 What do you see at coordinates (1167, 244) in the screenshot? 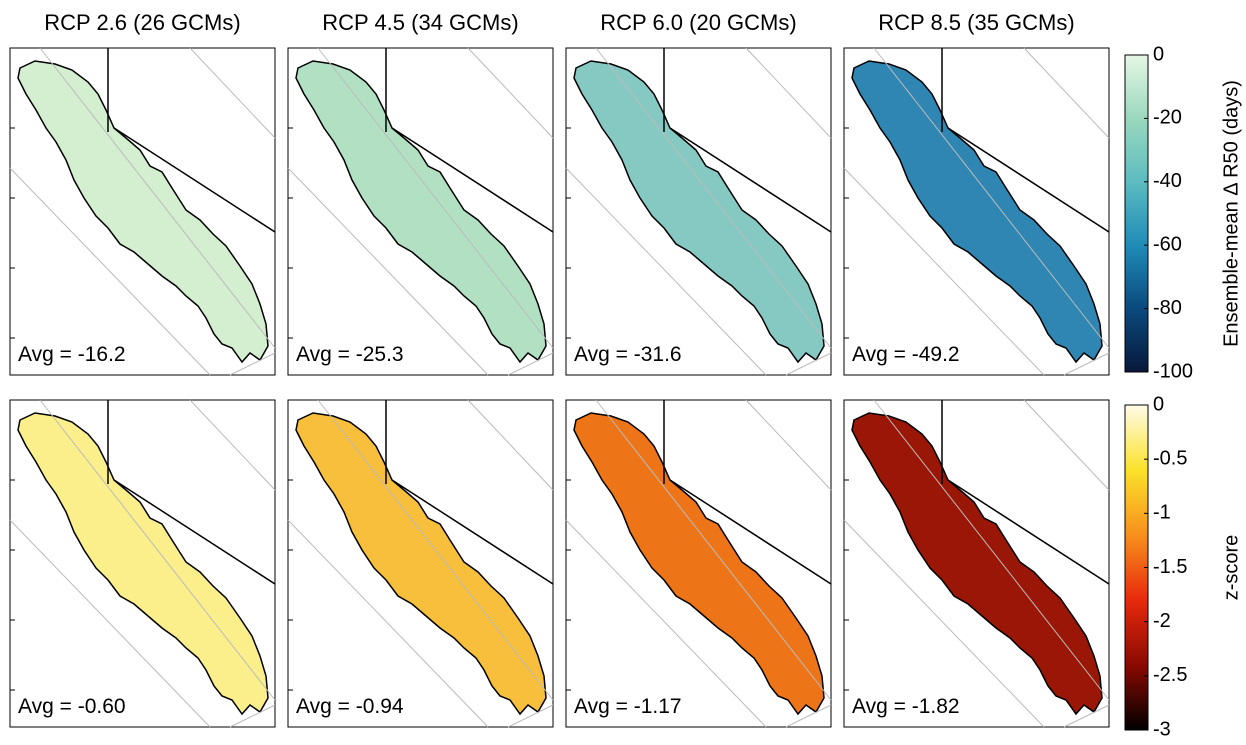
I see `colorbar-tick-label: -60` at bounding box center [1167, 244].